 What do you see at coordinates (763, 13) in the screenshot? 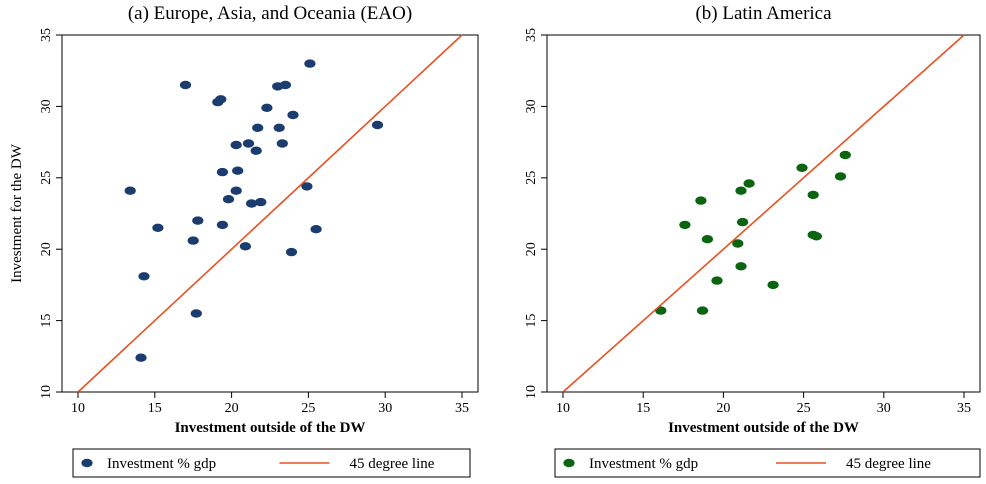
I see `chart-title: (b) Latin America` at bounding box center [763, 13].